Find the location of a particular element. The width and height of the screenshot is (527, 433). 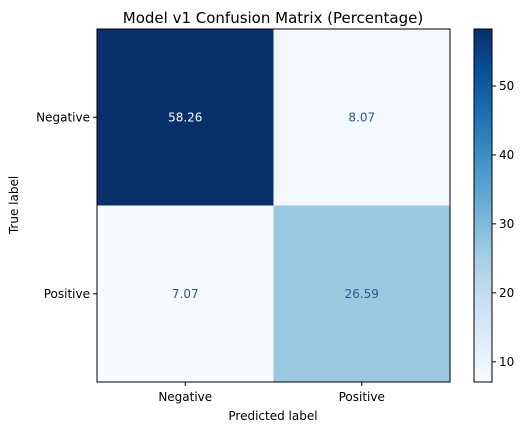

x-axis-ticks: Negative Positive is located at coordinates (271, 393).